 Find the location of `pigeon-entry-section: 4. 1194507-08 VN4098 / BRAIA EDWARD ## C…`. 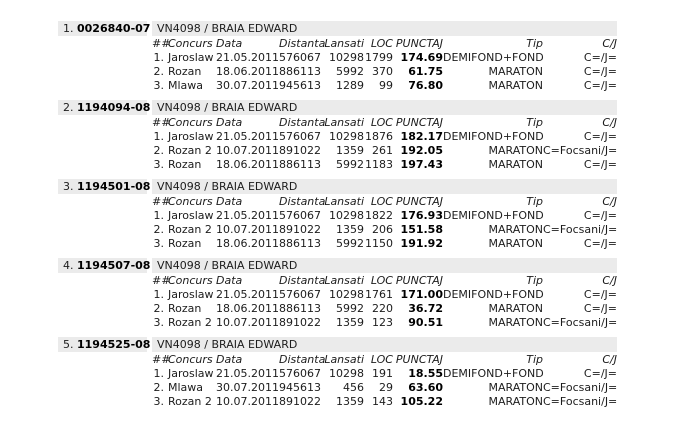

pigeon-entry-section: 4. 1194507-08 VN4098 / BRAIA EDWARD ## C… is located at coordinates (337, 294).